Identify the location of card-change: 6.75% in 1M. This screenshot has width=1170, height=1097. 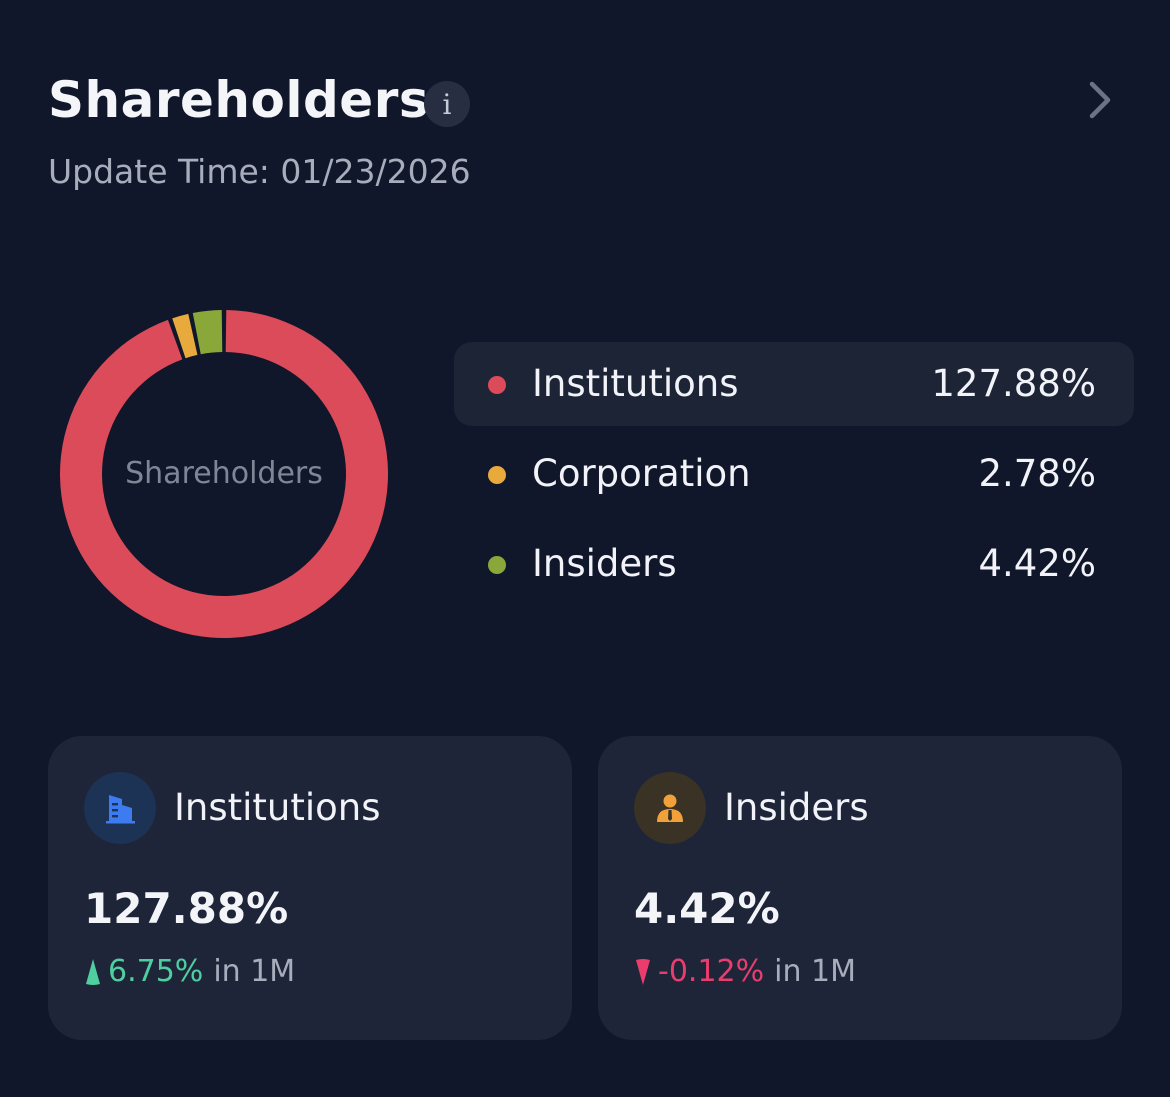
(189, 972).